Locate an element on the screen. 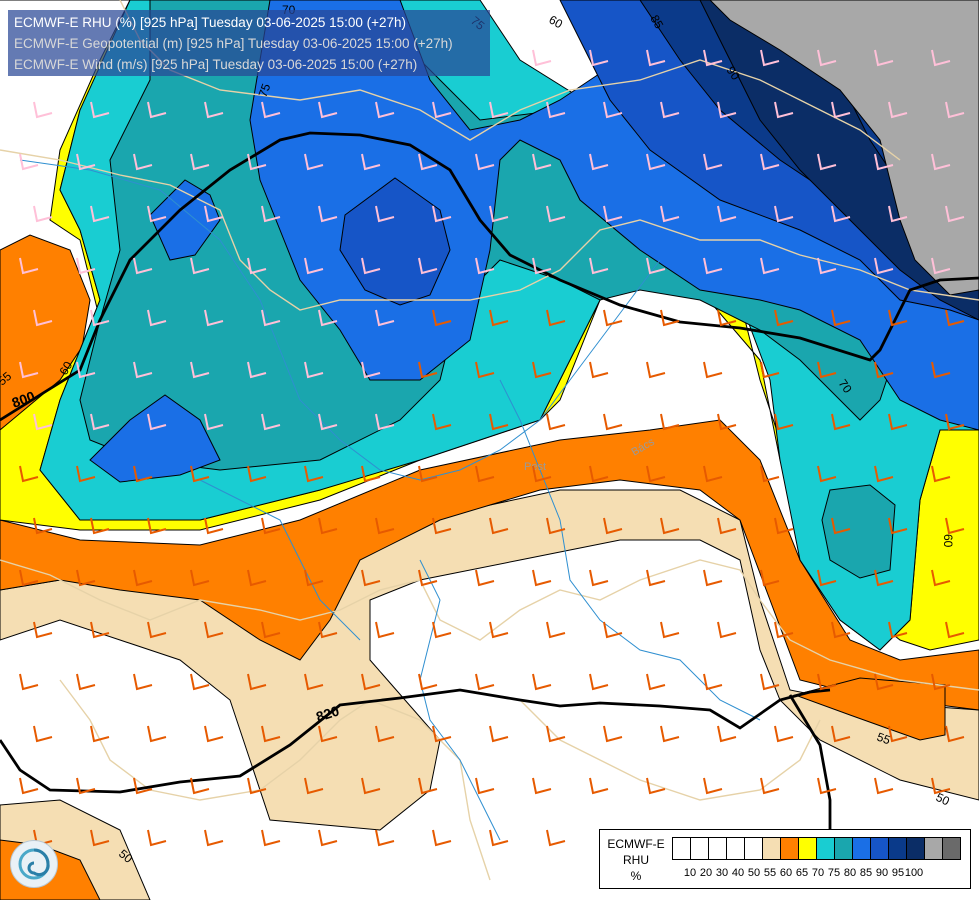 This screenshot has height=900, width=979. legend-tick-label: 80 is located at coordinates (850, 873).